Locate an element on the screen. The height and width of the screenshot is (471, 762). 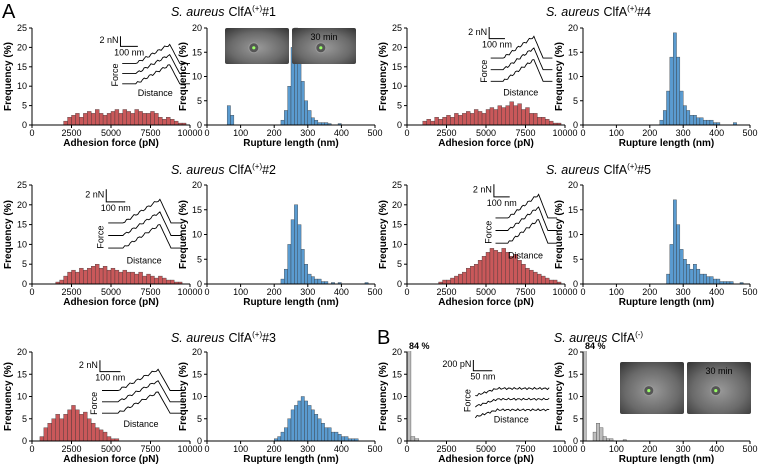
panel-label: A is located at coordinates (9, 12).